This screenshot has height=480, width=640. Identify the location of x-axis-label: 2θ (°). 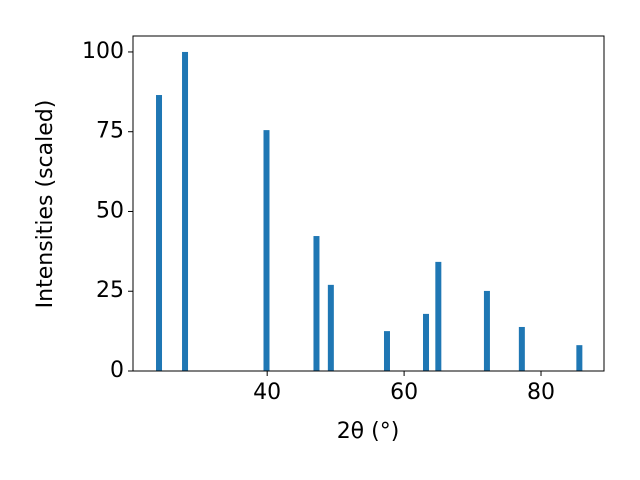
(368, 431).